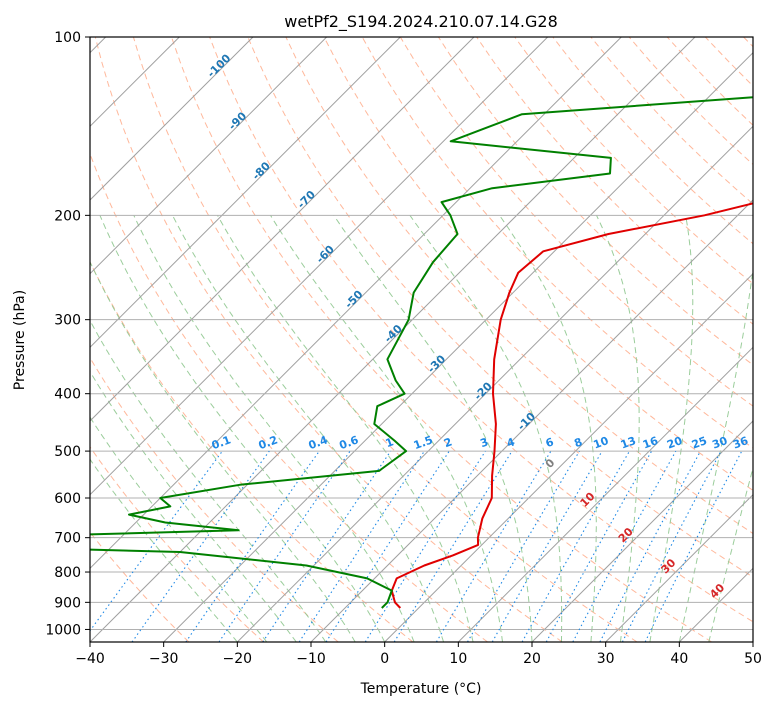  What do you see at coordinates (436, 363) in the screenshot?
I see `isotherm-label: -30` at bounding box center [436, 363].